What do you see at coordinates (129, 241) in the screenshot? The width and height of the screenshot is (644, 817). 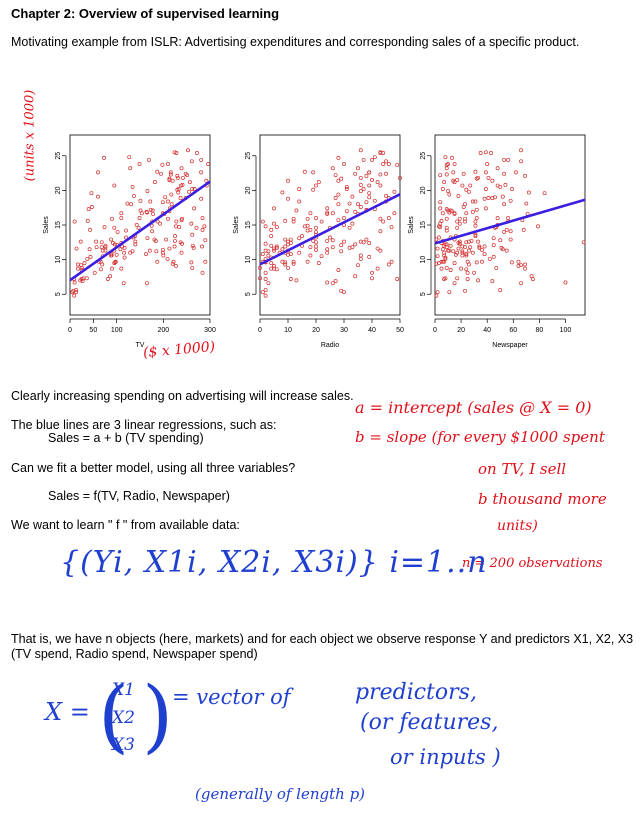 I see `scatter-chart-tv: 0 50 100 200 300 5 10 15 20 25 TV Sales` at bounding box center [129, 241].